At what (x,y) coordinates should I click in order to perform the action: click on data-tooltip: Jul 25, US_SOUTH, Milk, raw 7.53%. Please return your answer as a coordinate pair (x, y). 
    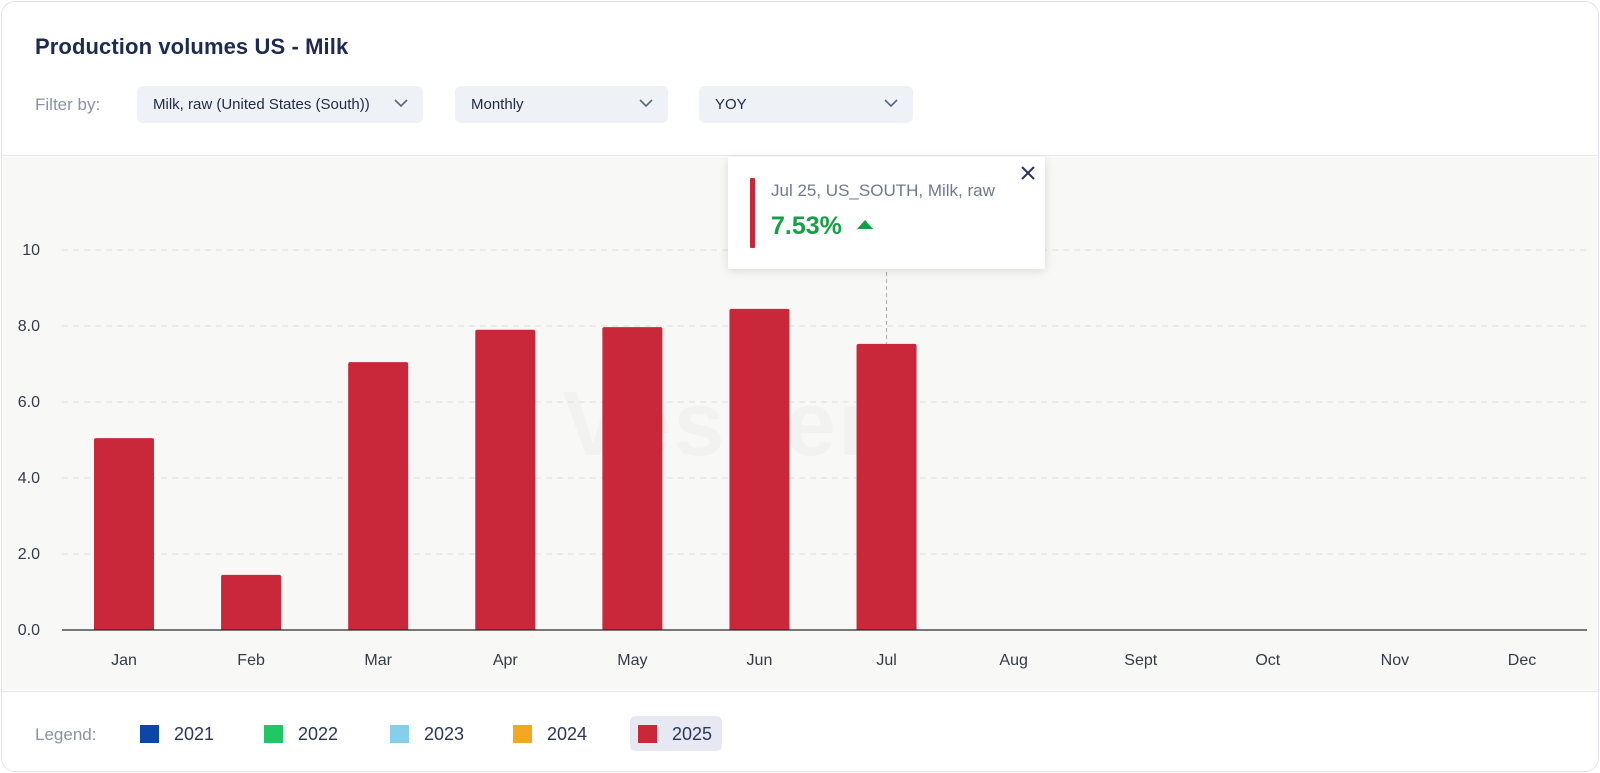
    Looking at the image, I should click on (886, 213).